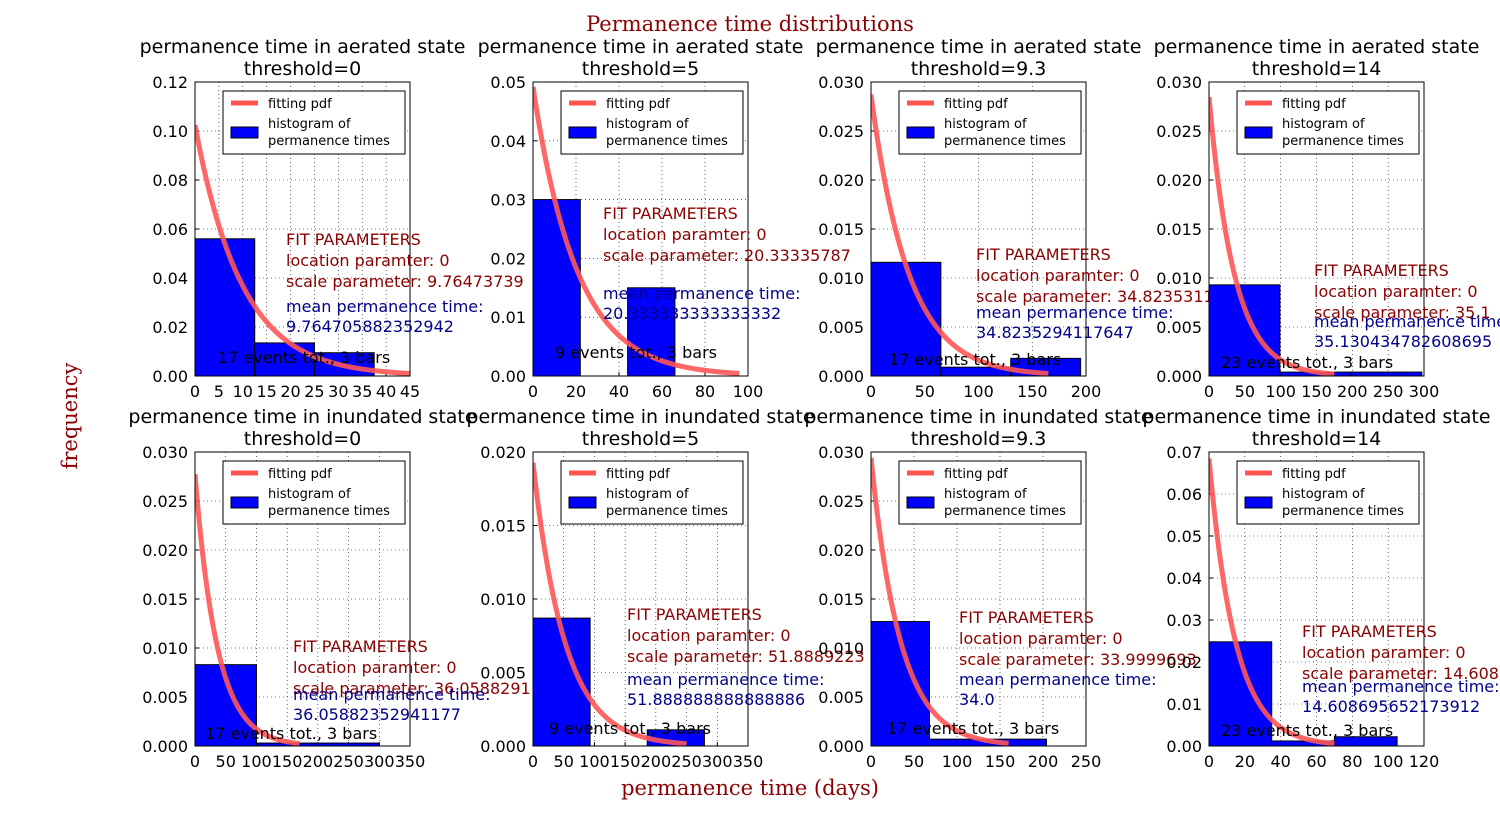 The width and height of the screenshot is (1500, 830). Describe the element at coordinates (841, 697) in the screenshot. I see `y-tick-label: 0.005` at that location.